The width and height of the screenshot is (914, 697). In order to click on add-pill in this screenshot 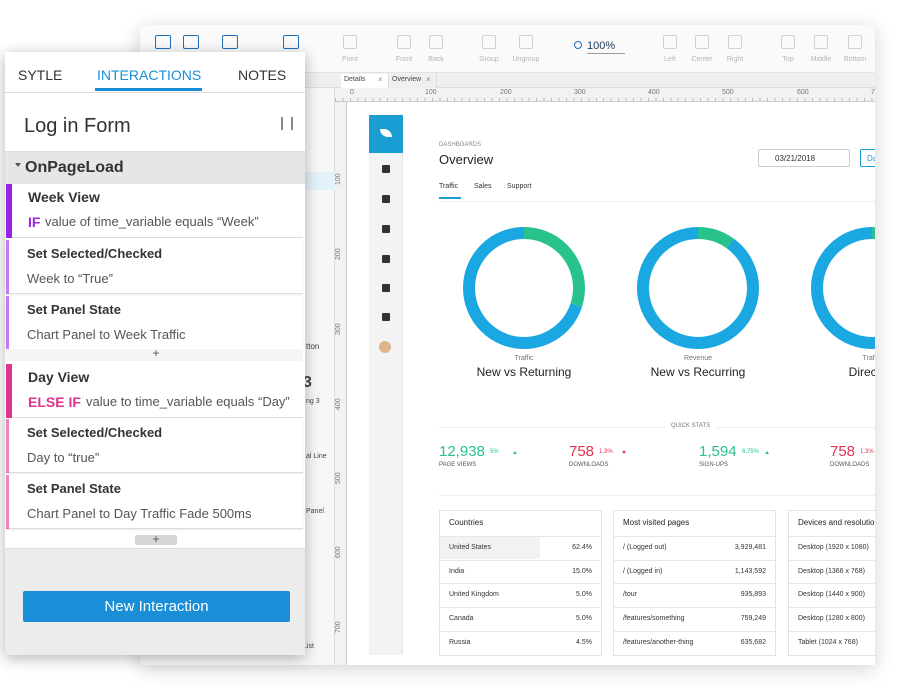, I will do `click(156, 540)`.